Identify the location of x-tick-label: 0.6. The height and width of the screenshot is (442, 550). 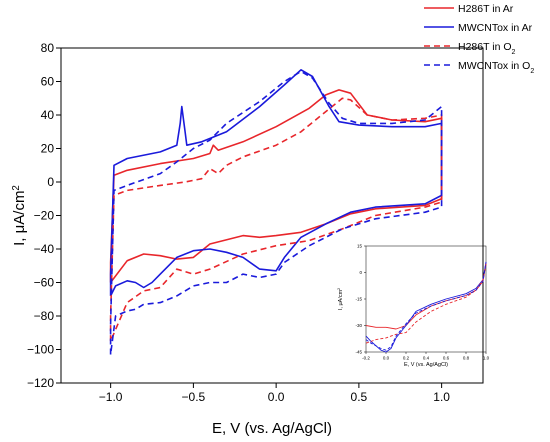
(446, 358).